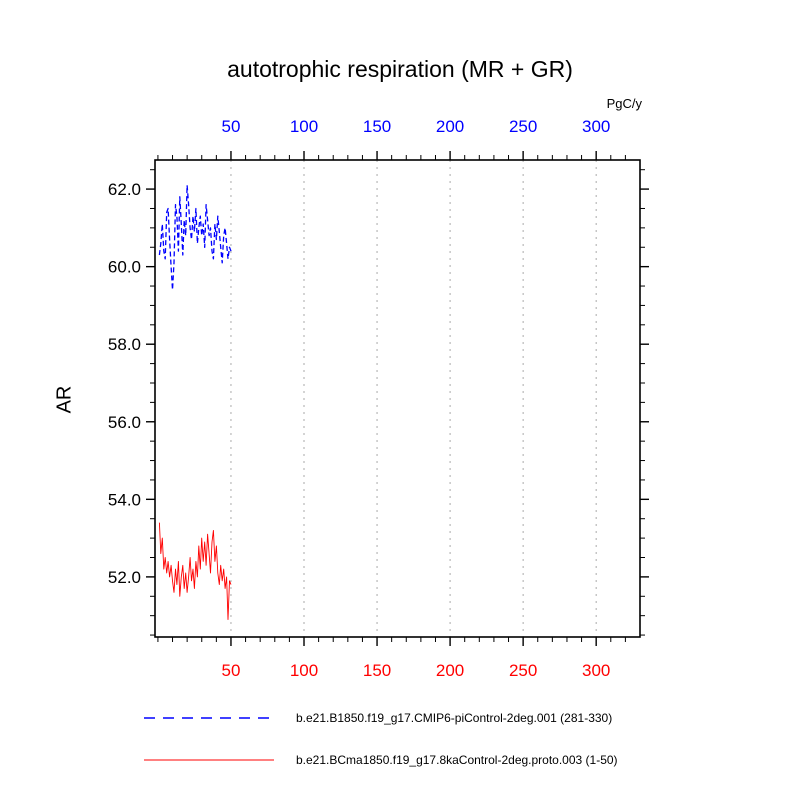  I want to click on top-axis-unit-label: PgC/y, so click(624, 103).